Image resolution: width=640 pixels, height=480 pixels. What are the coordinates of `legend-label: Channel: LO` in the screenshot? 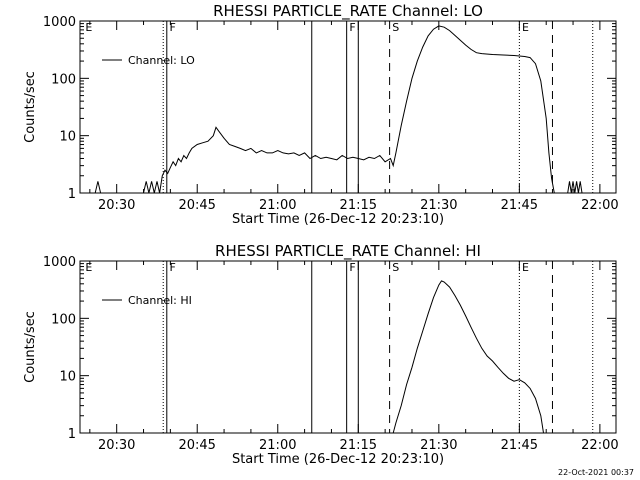 It's located at (161, 60).